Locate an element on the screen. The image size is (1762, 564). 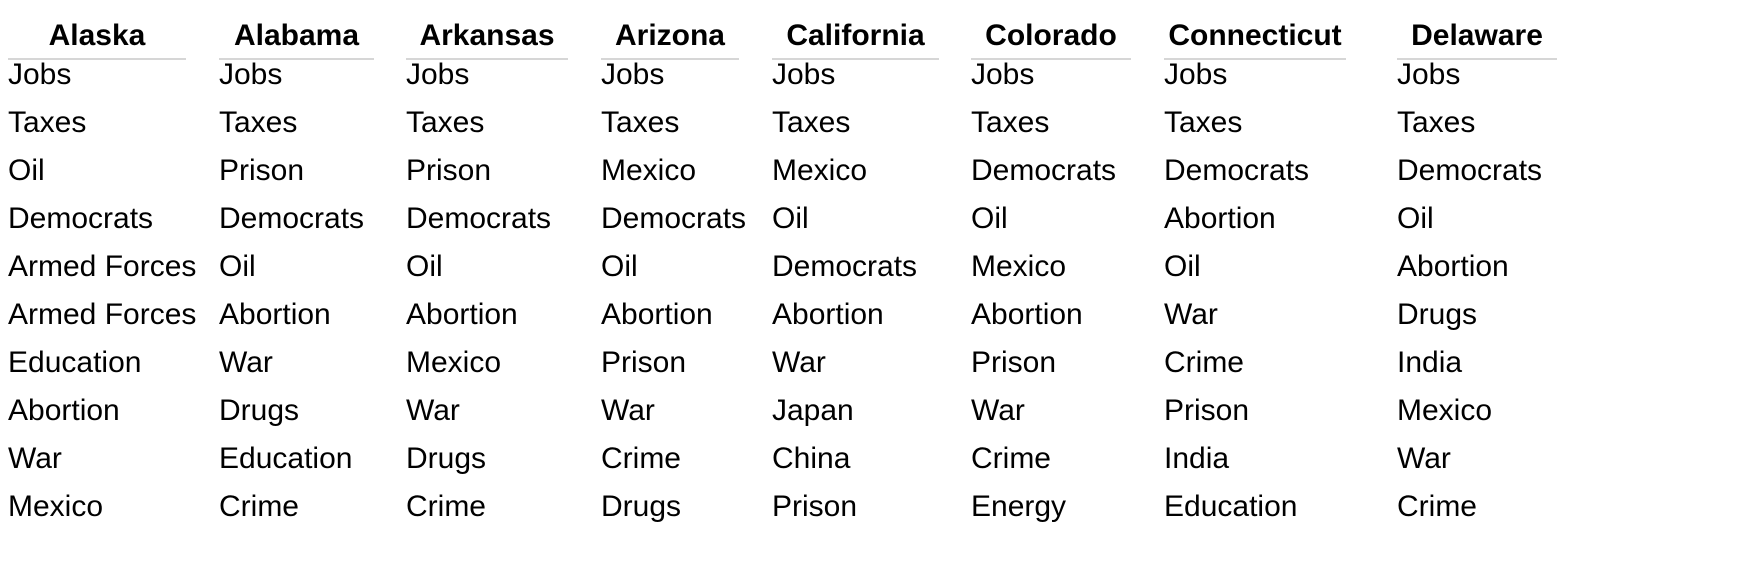
state-header: Alaska is located at coordinates (97, 37).